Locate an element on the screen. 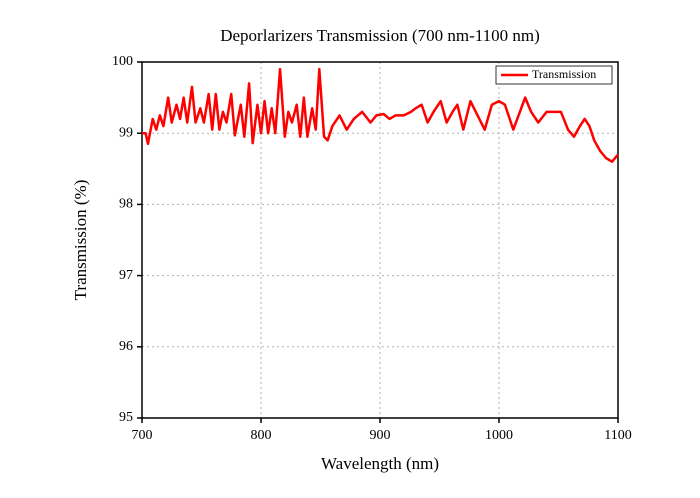 This screenshot has height=498, width=700. x-axis-label: Wavelength (nm) is located at coordinates (380, 463).